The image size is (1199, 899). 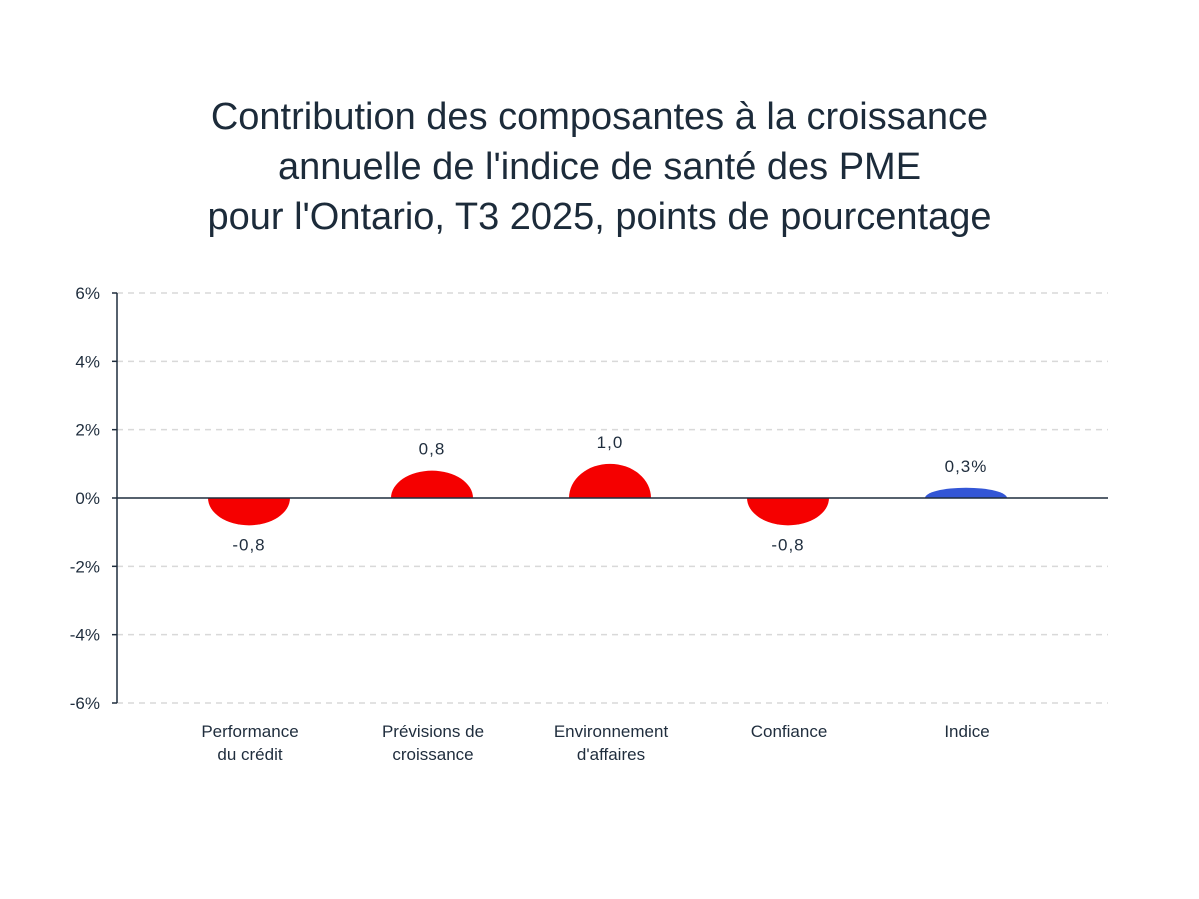 I want to click on x-tick-label: d'affaires, so click(x=611, y=754).